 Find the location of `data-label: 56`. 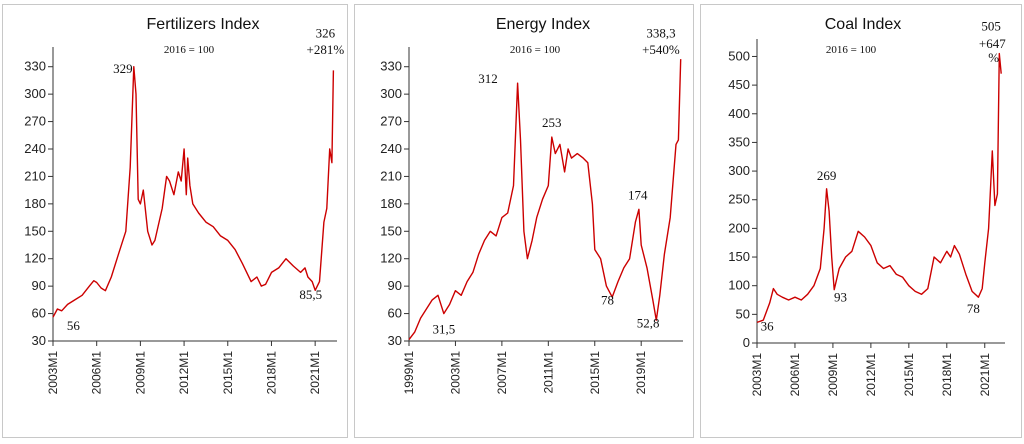

data-label: 56 is located at coordinates (74, 325).